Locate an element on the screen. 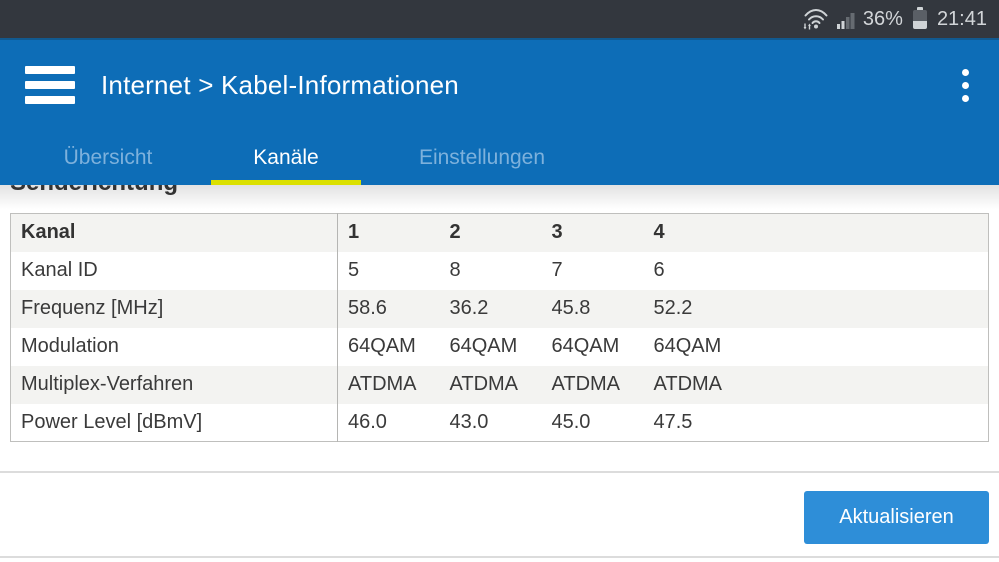  battery-icon is located at coordinates (919, 17).